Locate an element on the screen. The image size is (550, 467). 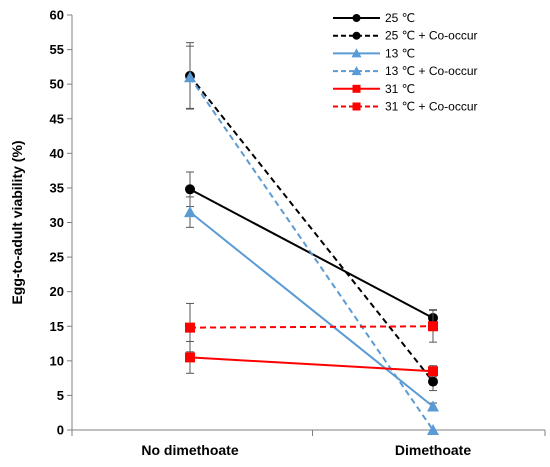
x-category-label: No dimethoate is located at coordinates (189, 450).